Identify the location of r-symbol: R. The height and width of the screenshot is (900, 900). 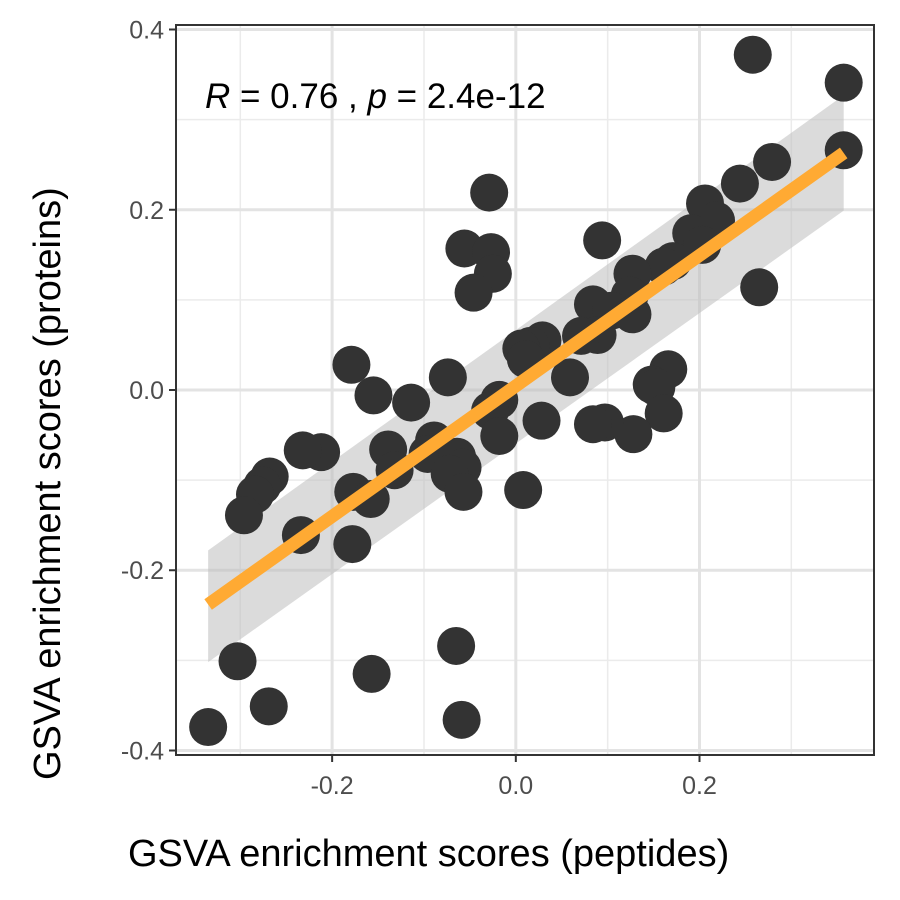
(217, 96).